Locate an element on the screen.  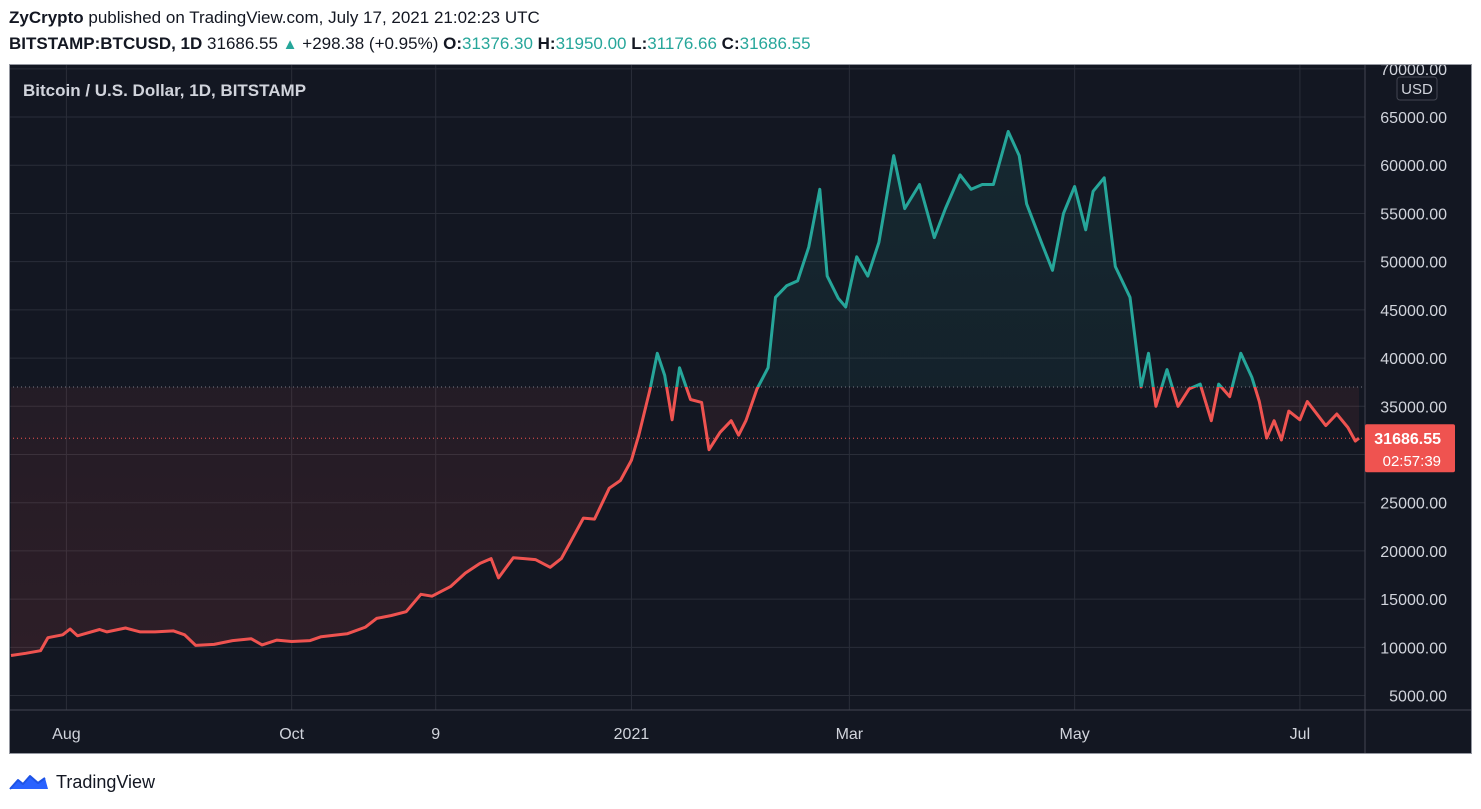
y-tick-label: 25000.00 is located at coordinates (1413, 504).